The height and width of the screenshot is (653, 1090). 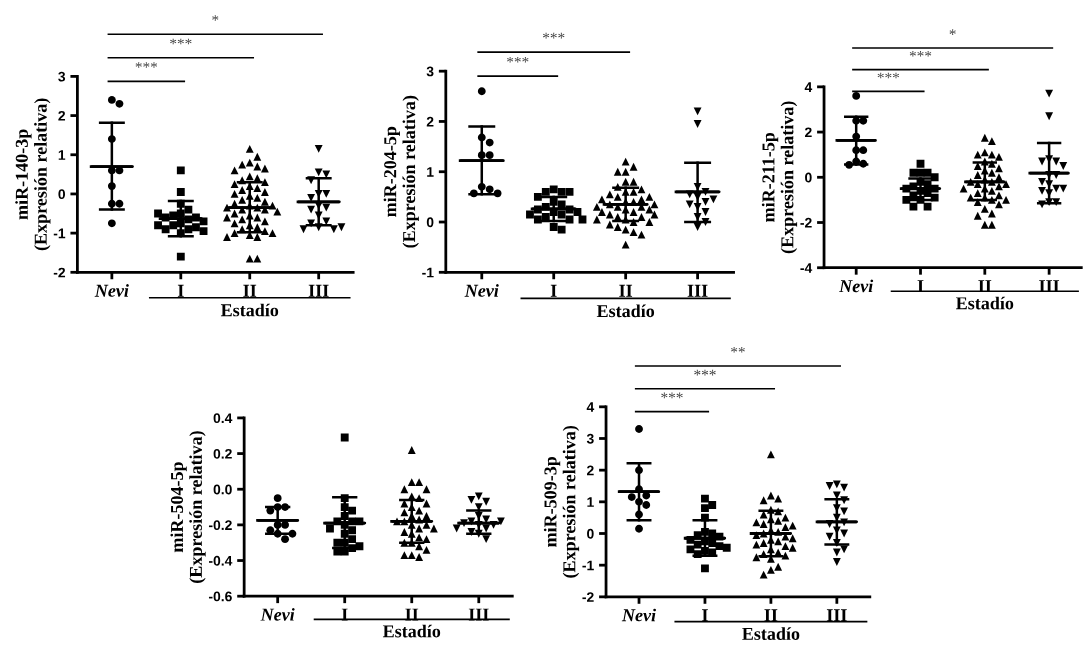 I want to click on y-axis-title: miR-204-5p (Expresión relativa), so click(x=401, y=171).